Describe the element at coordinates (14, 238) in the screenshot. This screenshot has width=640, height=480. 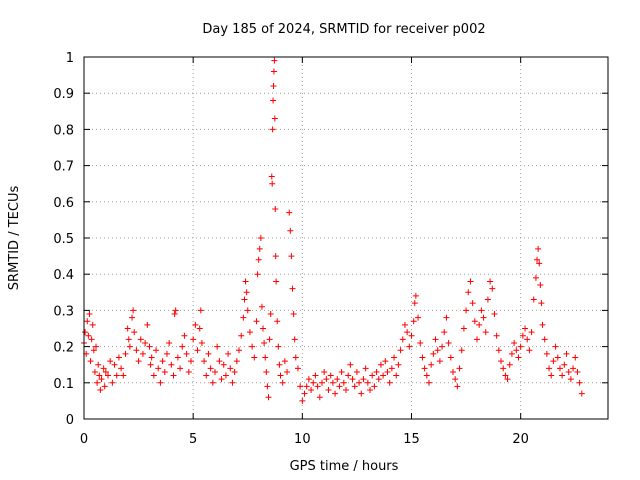
I see `y-axis-label: SRMTID / TECUs` at that location.